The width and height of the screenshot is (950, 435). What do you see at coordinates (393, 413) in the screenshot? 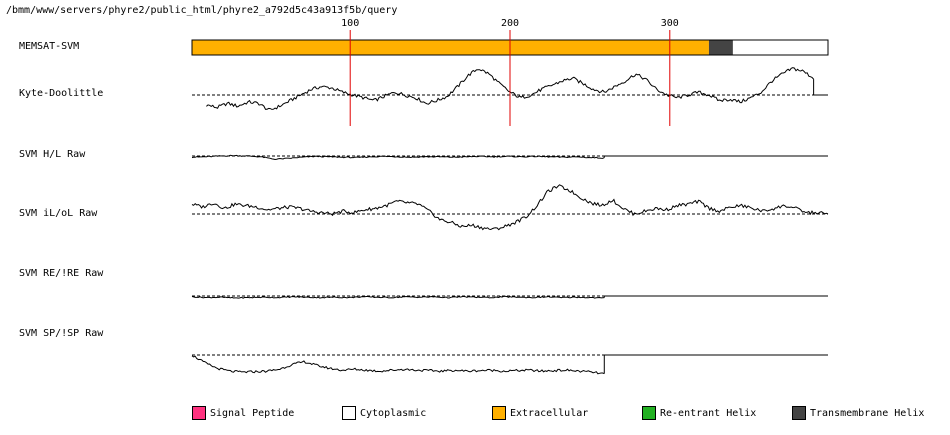
I see `legend-label: Cytoplasmic` at bounding box center [393, 413].